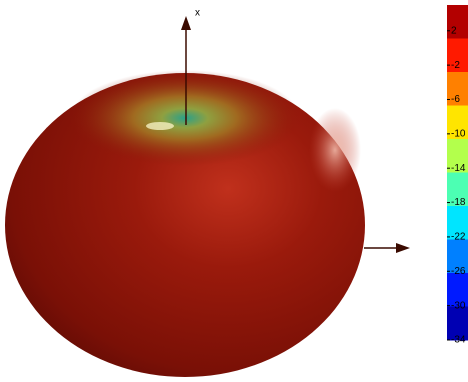  Describe the element at coordinates (458, 202) in the screenshot. I see `colorbar-tick-label: -18` at that location.